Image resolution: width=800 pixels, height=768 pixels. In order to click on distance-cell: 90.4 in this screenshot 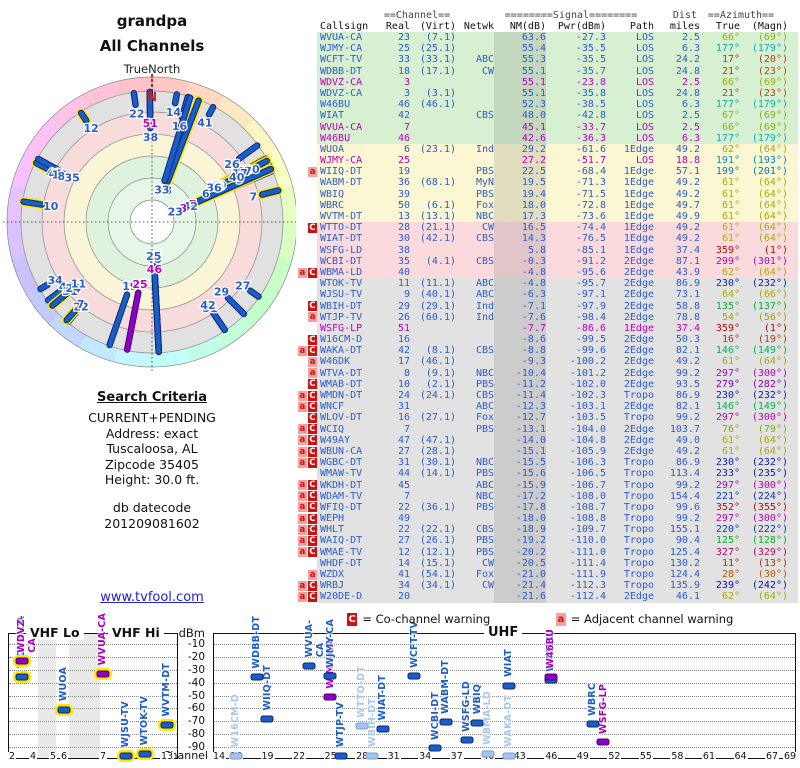, I will do `click(687, 541)`.